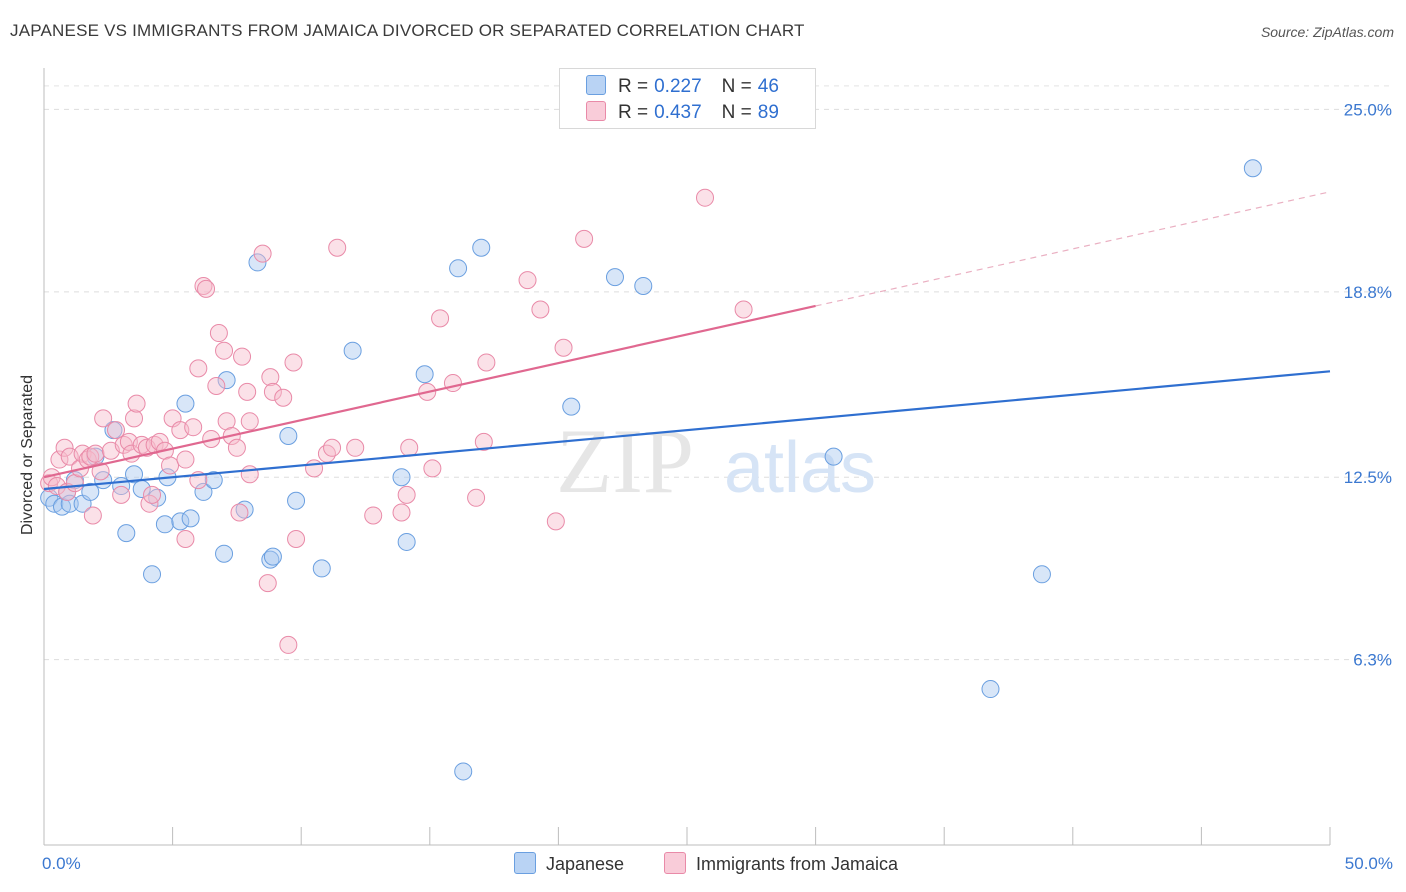 The image size is (1406, 892). What do you see at coordinates (429, 391) in the screenshot?
I see `trend-line-jamaica` at bounding box center [429, 391].